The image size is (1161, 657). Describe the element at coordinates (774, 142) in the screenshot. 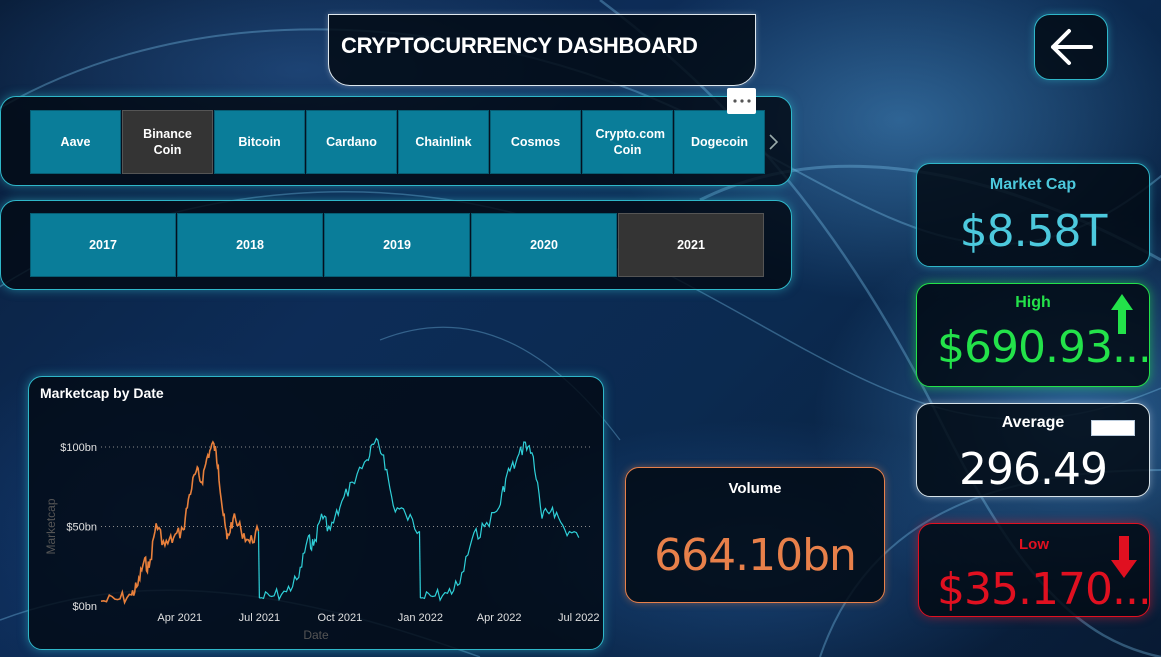

I see `chevron-right-icon` at that location.